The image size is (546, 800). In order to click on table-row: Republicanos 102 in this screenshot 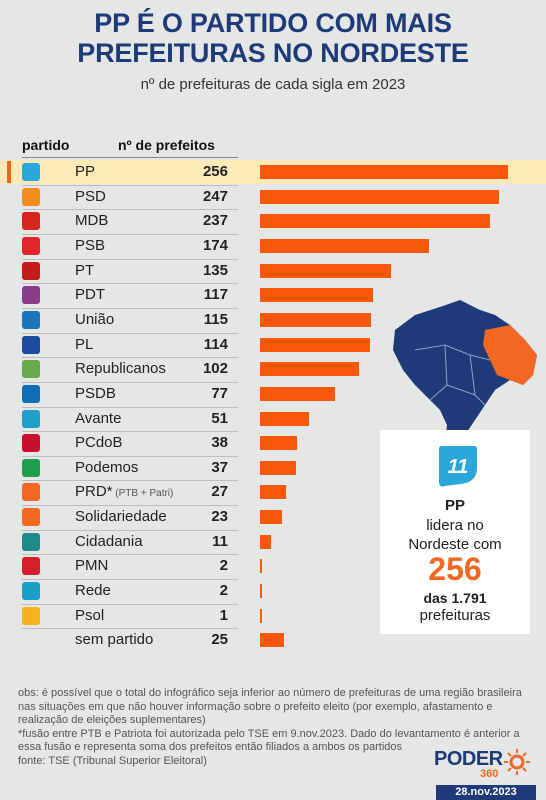, I will do `click(273, 369)`.